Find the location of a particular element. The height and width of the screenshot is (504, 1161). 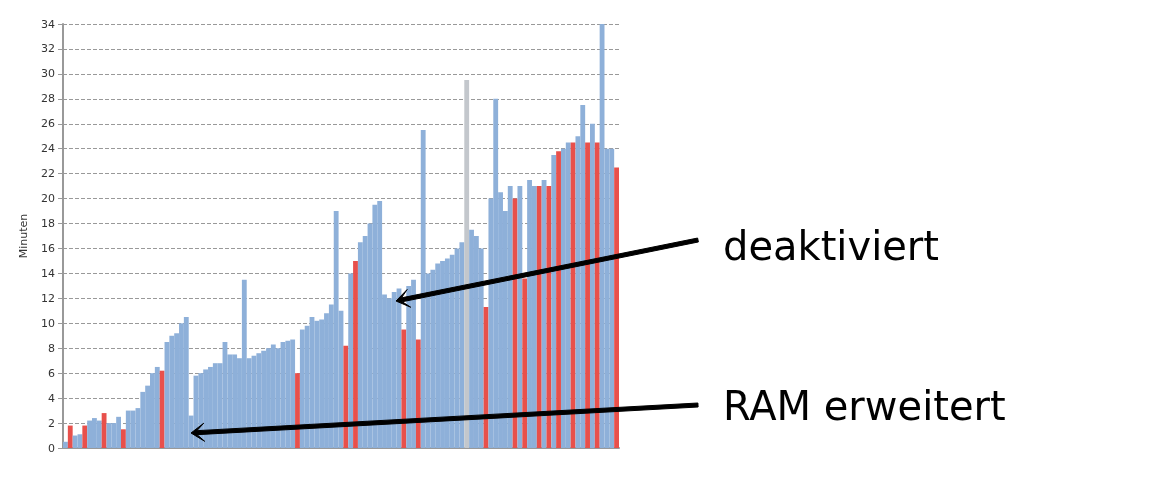

y-tick-label: 22 is located at coordinates (48, 174).